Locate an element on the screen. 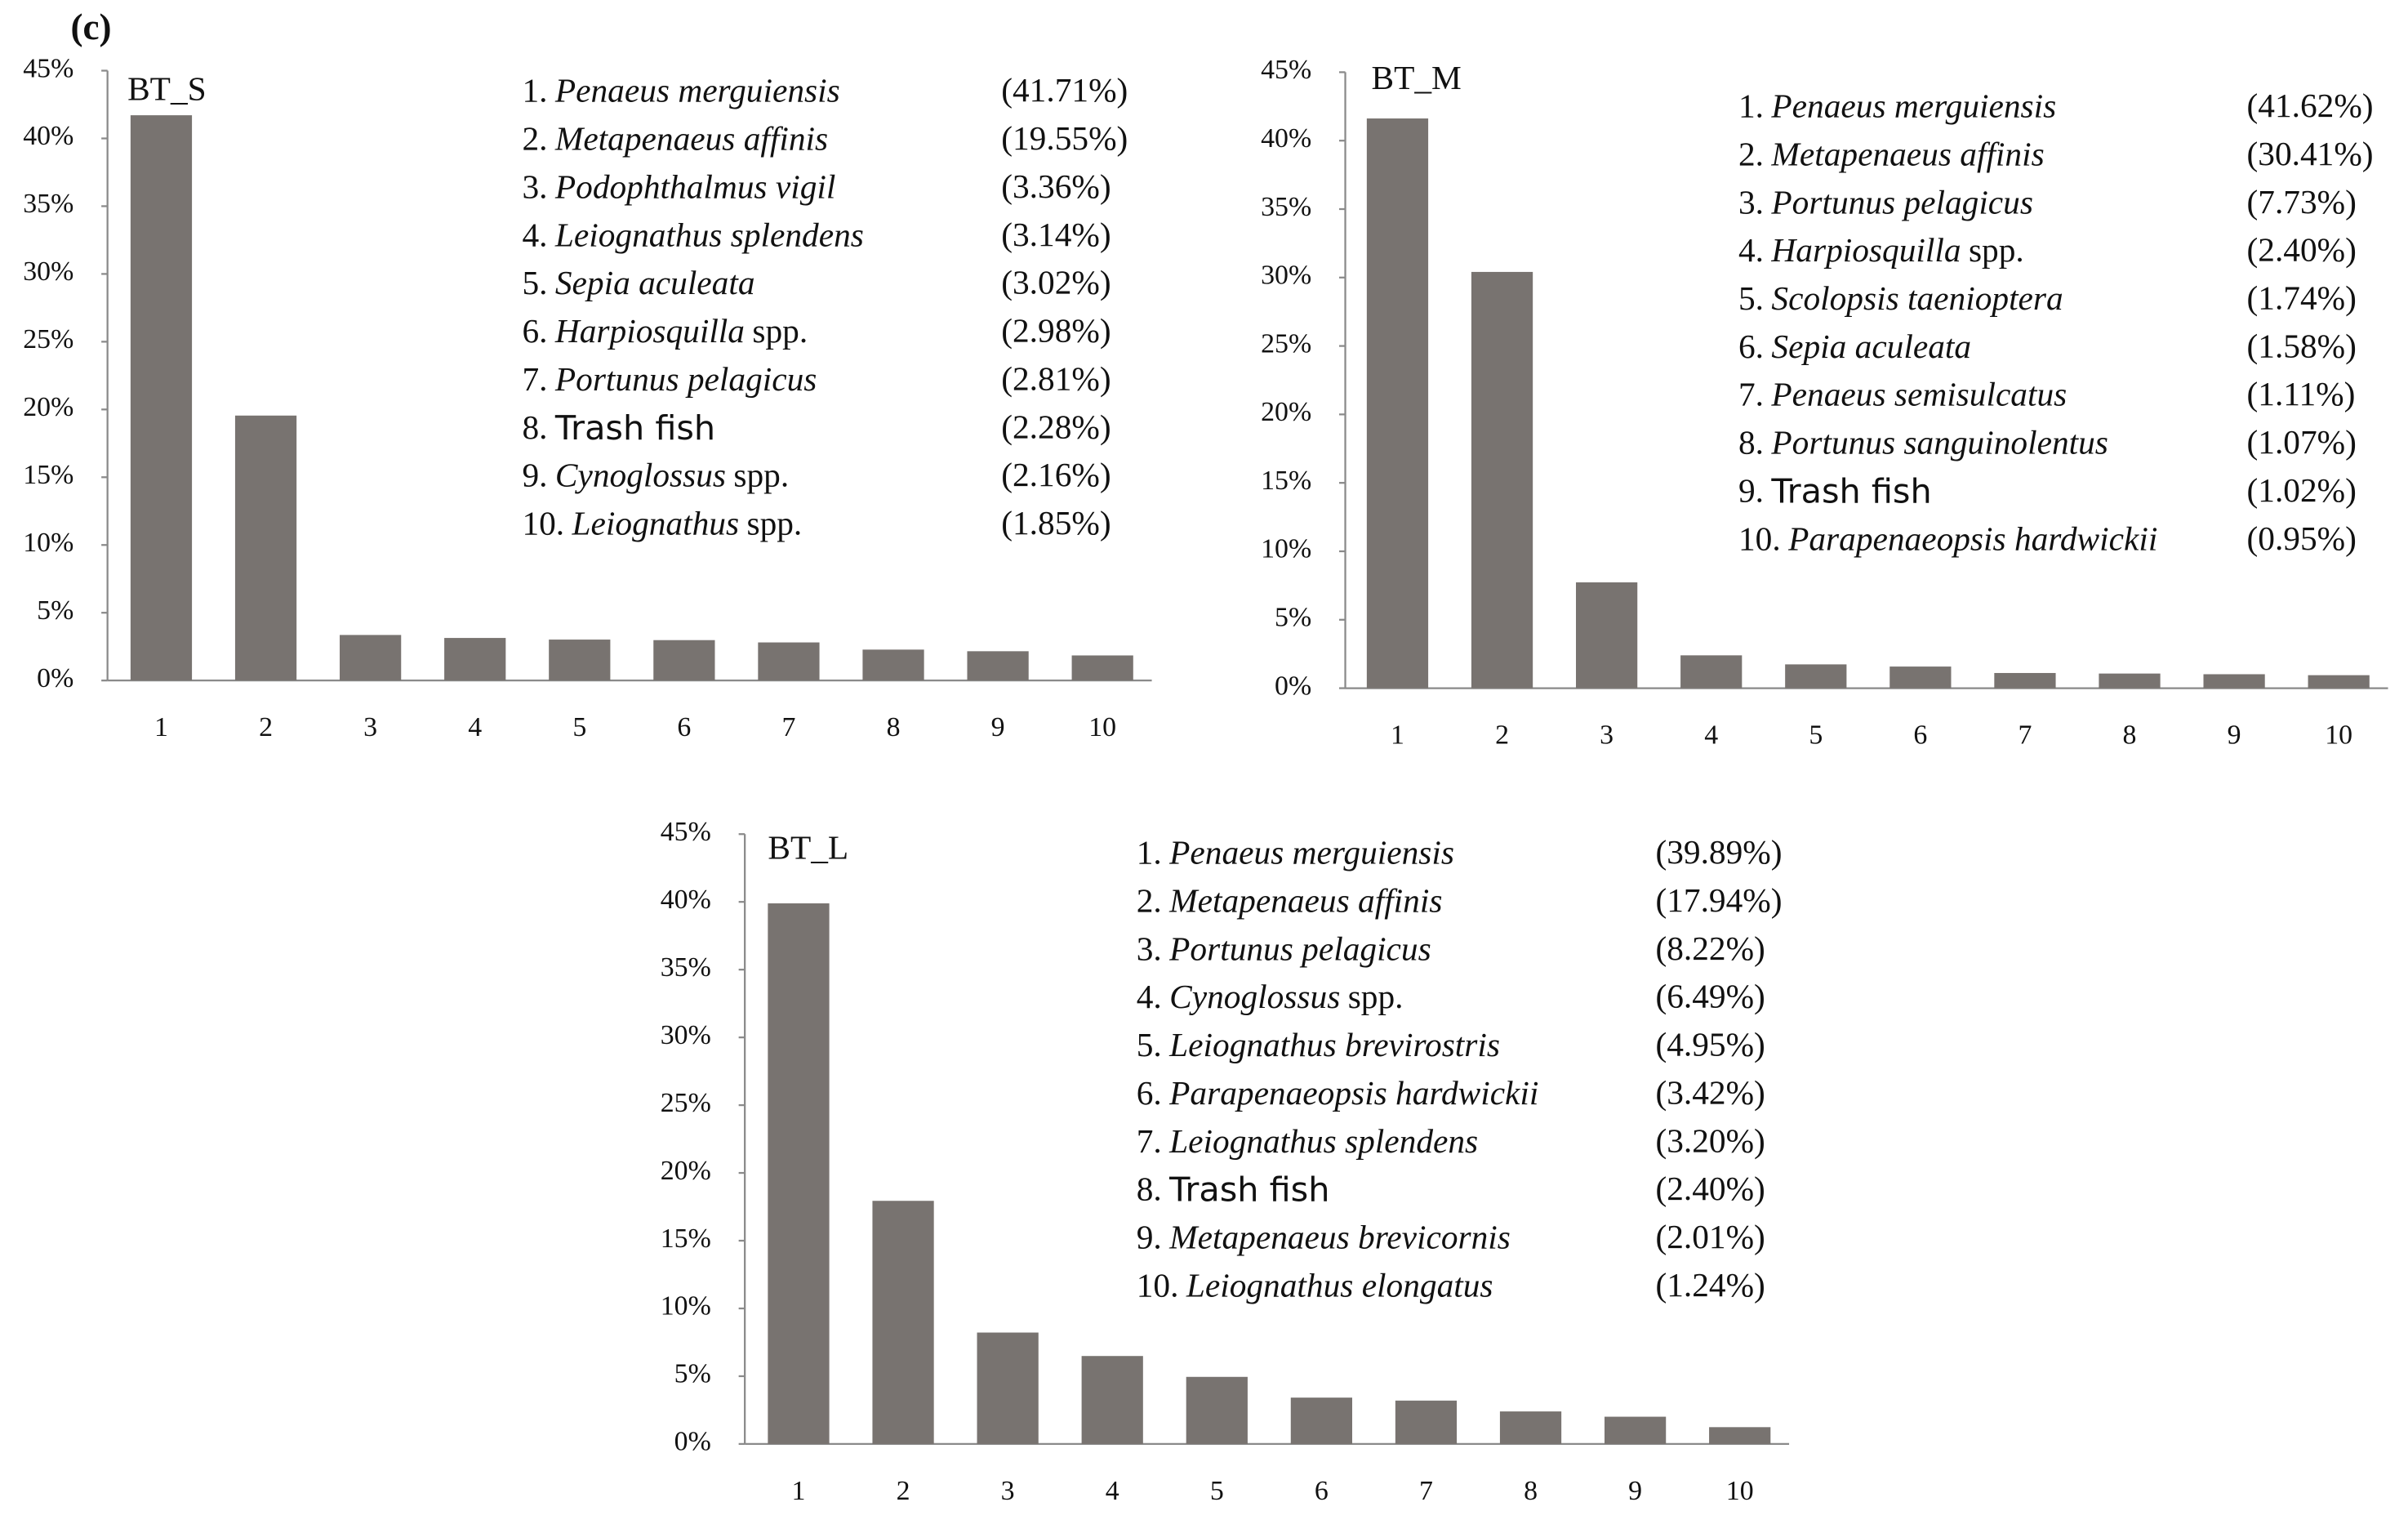  y-tick-label: 35% is located at coordinates (48, 204).